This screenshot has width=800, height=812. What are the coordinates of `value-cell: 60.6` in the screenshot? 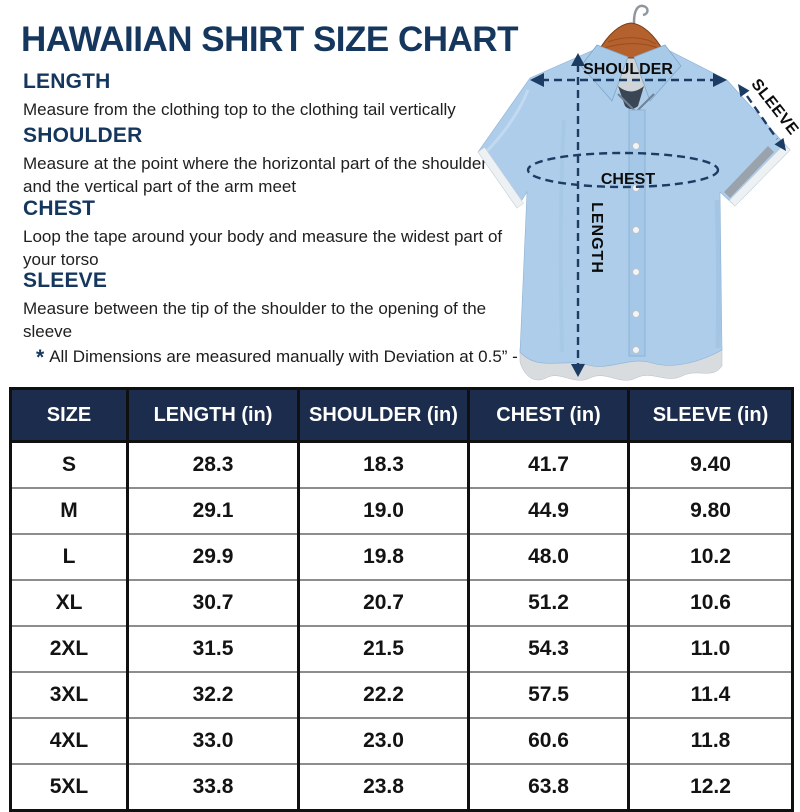 It's located at (548, 740).